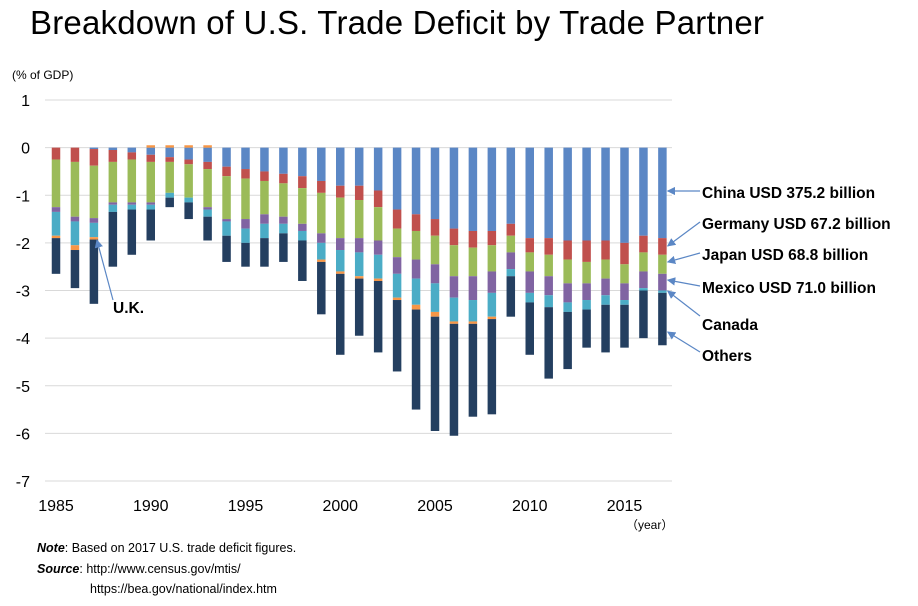  What do you see at coordinates (624, 274) in the screenshot?
I see `bar-segment-japan-2015` at bounding box center [624, 274].